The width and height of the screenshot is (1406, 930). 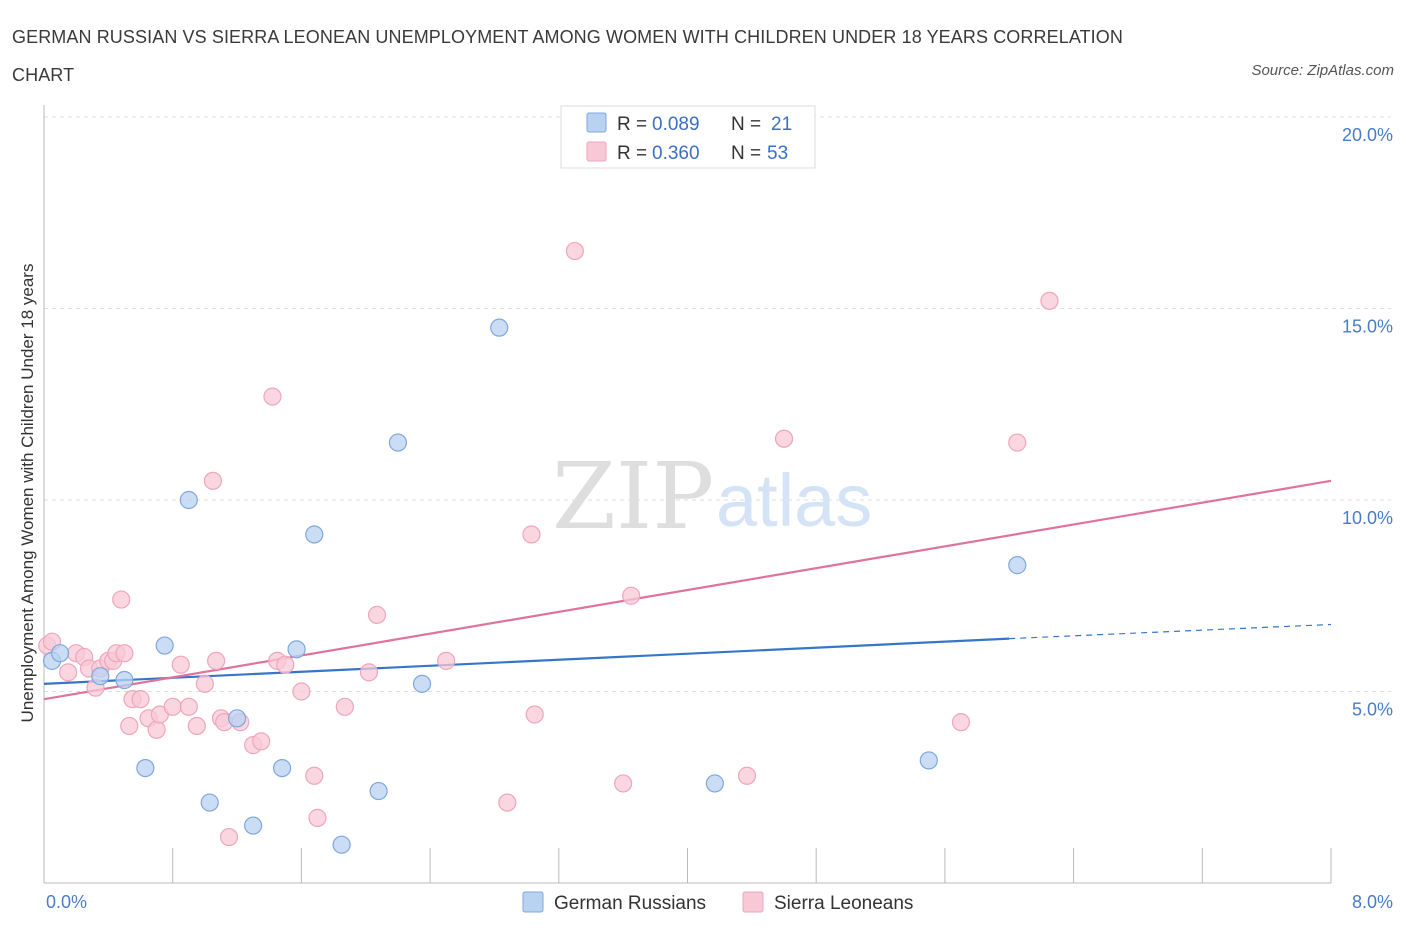 I want to click on bottom-legend: German Russians Sierra Leoneans, so click(x=717, y=902).